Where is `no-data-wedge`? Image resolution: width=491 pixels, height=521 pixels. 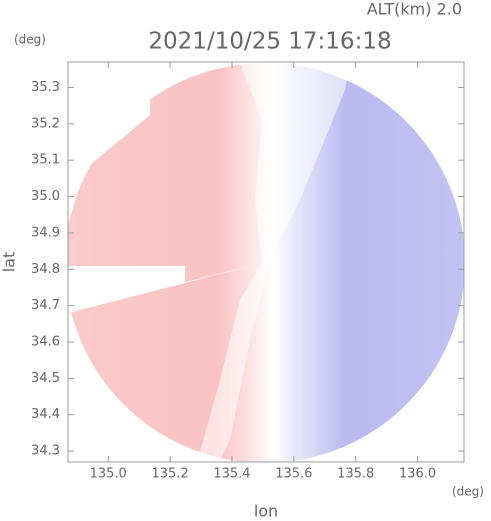 no-data-wedge is located at coordinates (165, 288).